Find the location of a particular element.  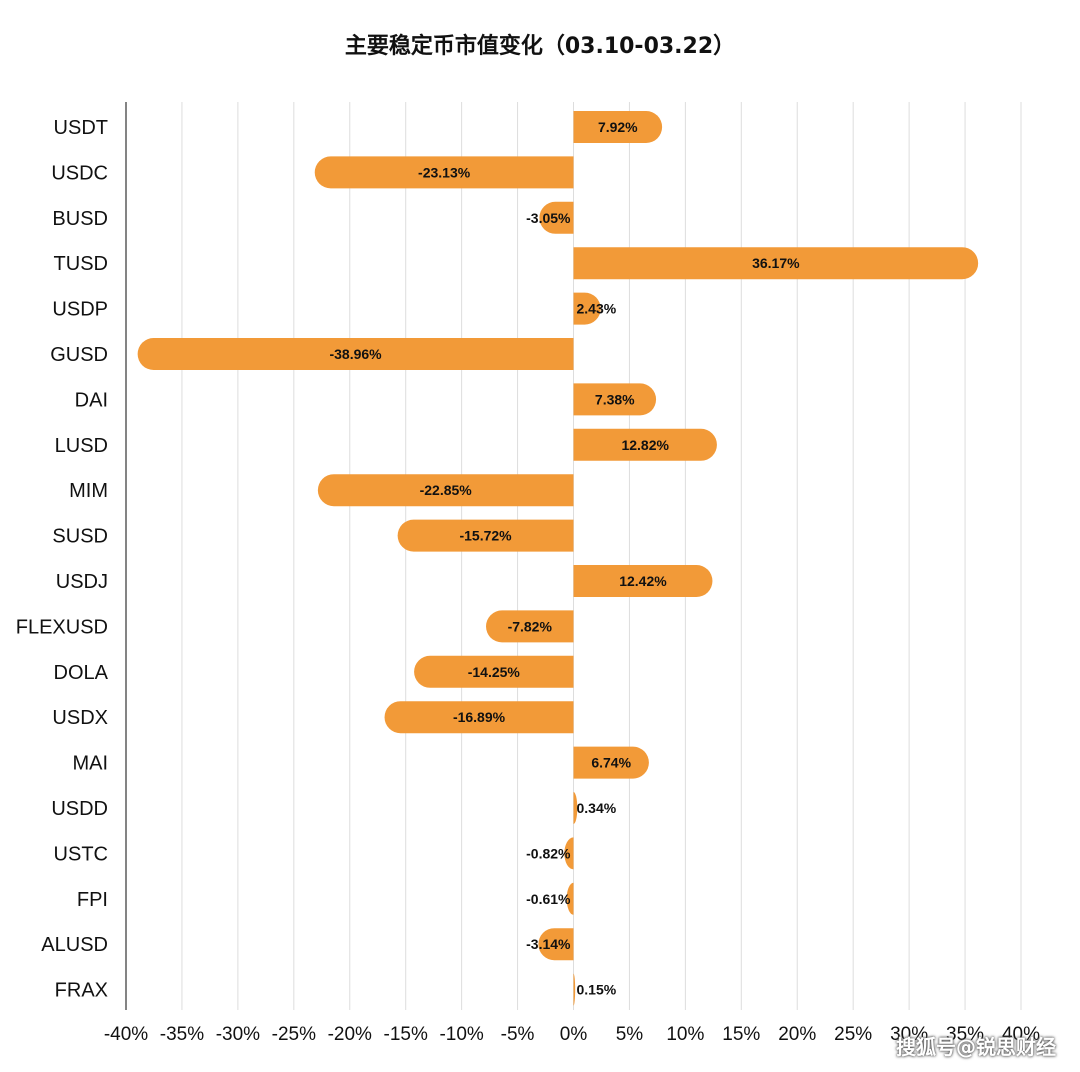

data-label: -15.72% is located at coordinates (485, 536).